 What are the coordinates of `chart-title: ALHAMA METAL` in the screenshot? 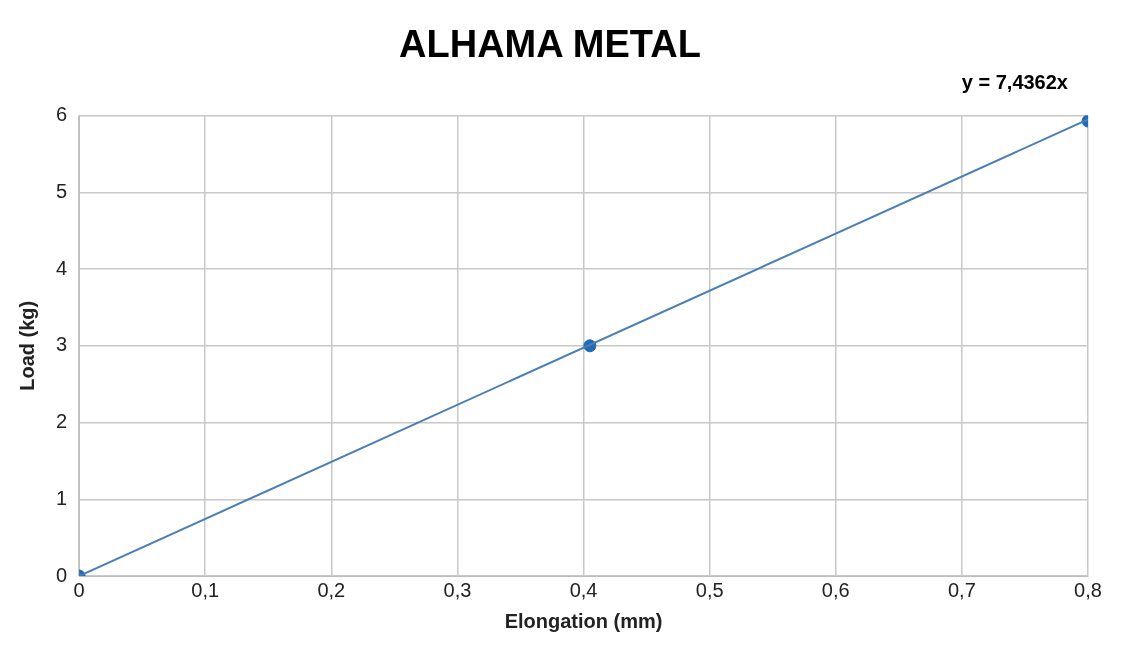 It's located at (550, 44).